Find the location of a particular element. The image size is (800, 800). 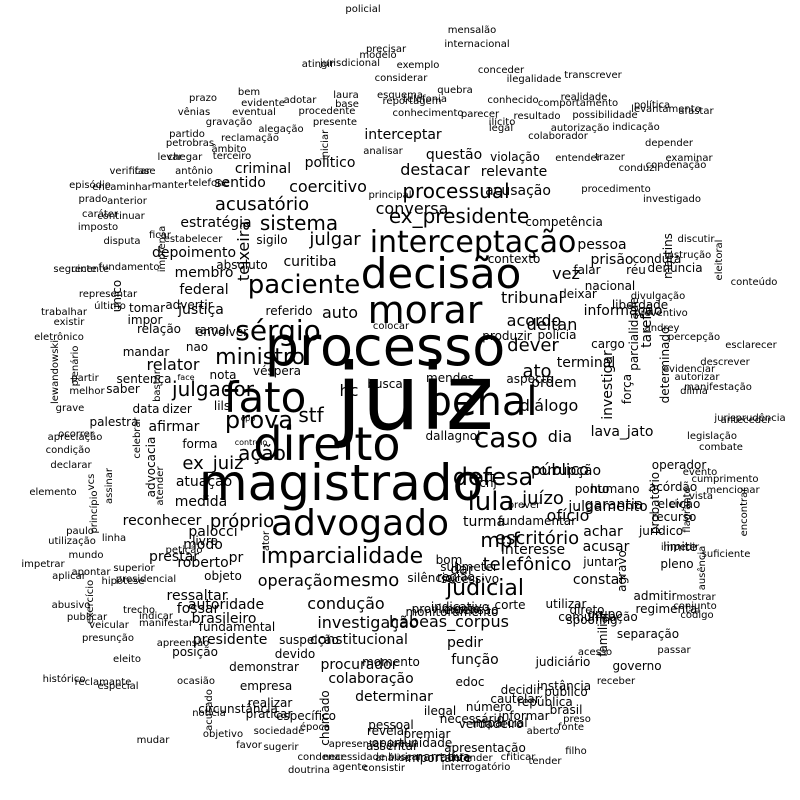

cloud-word: eletrônico is located at coordinates (59, 337).